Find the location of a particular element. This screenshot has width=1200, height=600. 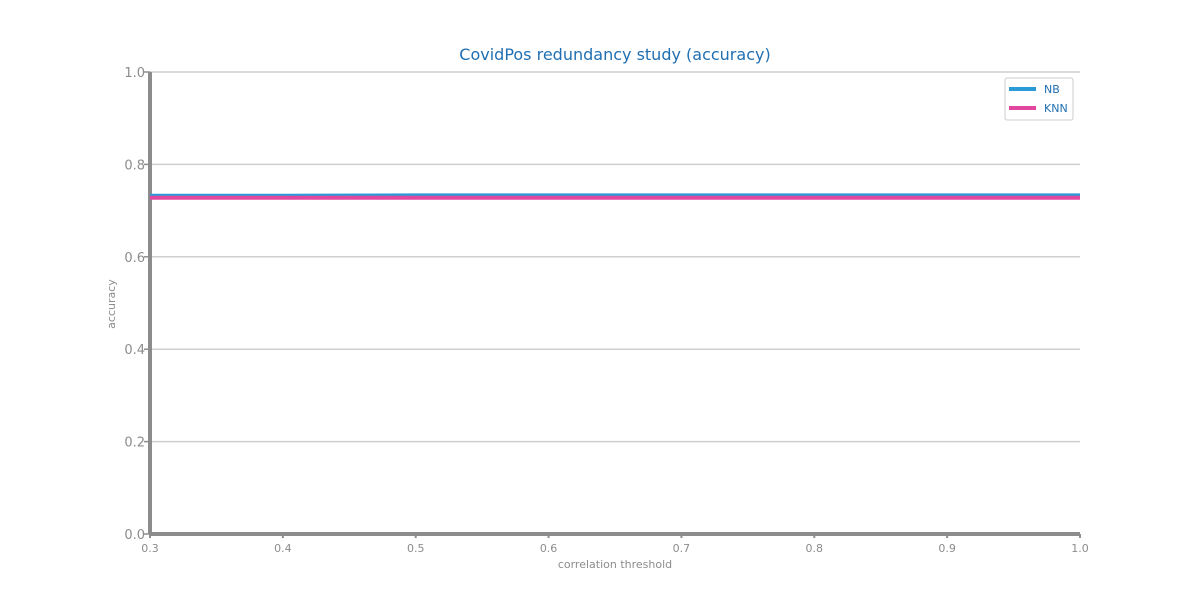

legend-label-knn: KNN is located at coordinates (1056, 108).